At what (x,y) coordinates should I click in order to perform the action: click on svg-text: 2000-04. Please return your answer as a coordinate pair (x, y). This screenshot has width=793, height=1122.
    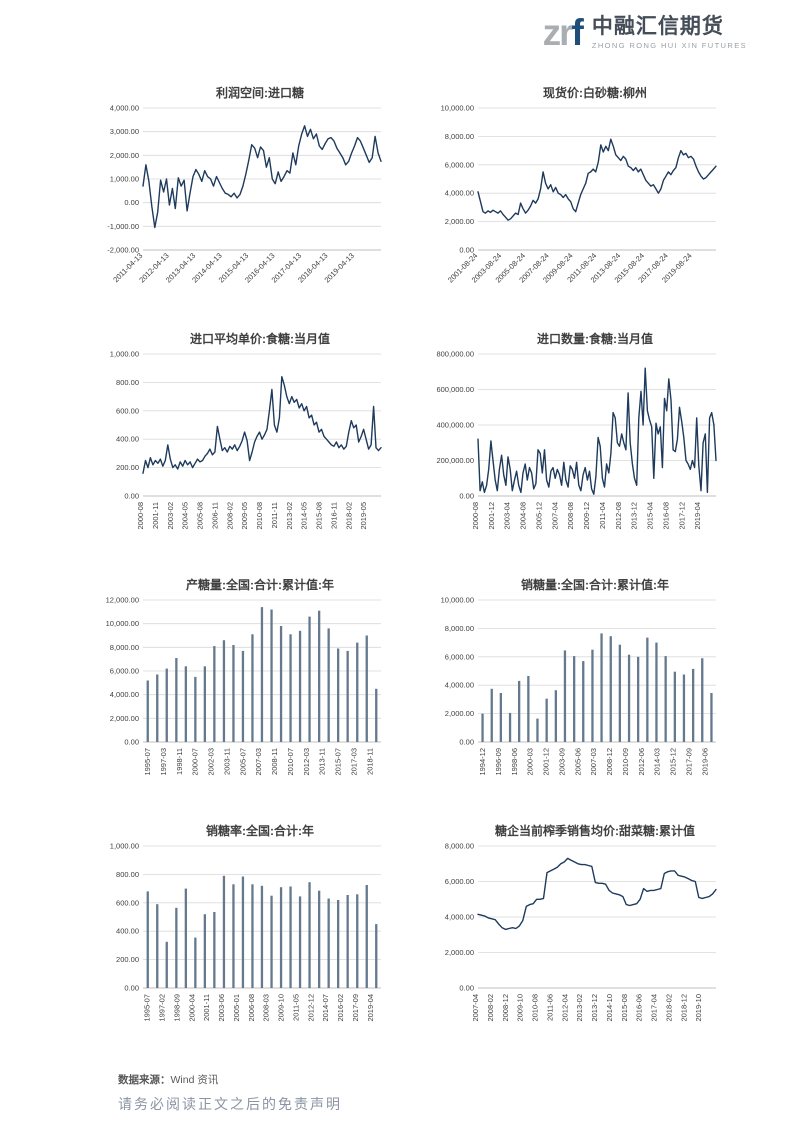
    Looking at the image, I should click on (191, 1008).